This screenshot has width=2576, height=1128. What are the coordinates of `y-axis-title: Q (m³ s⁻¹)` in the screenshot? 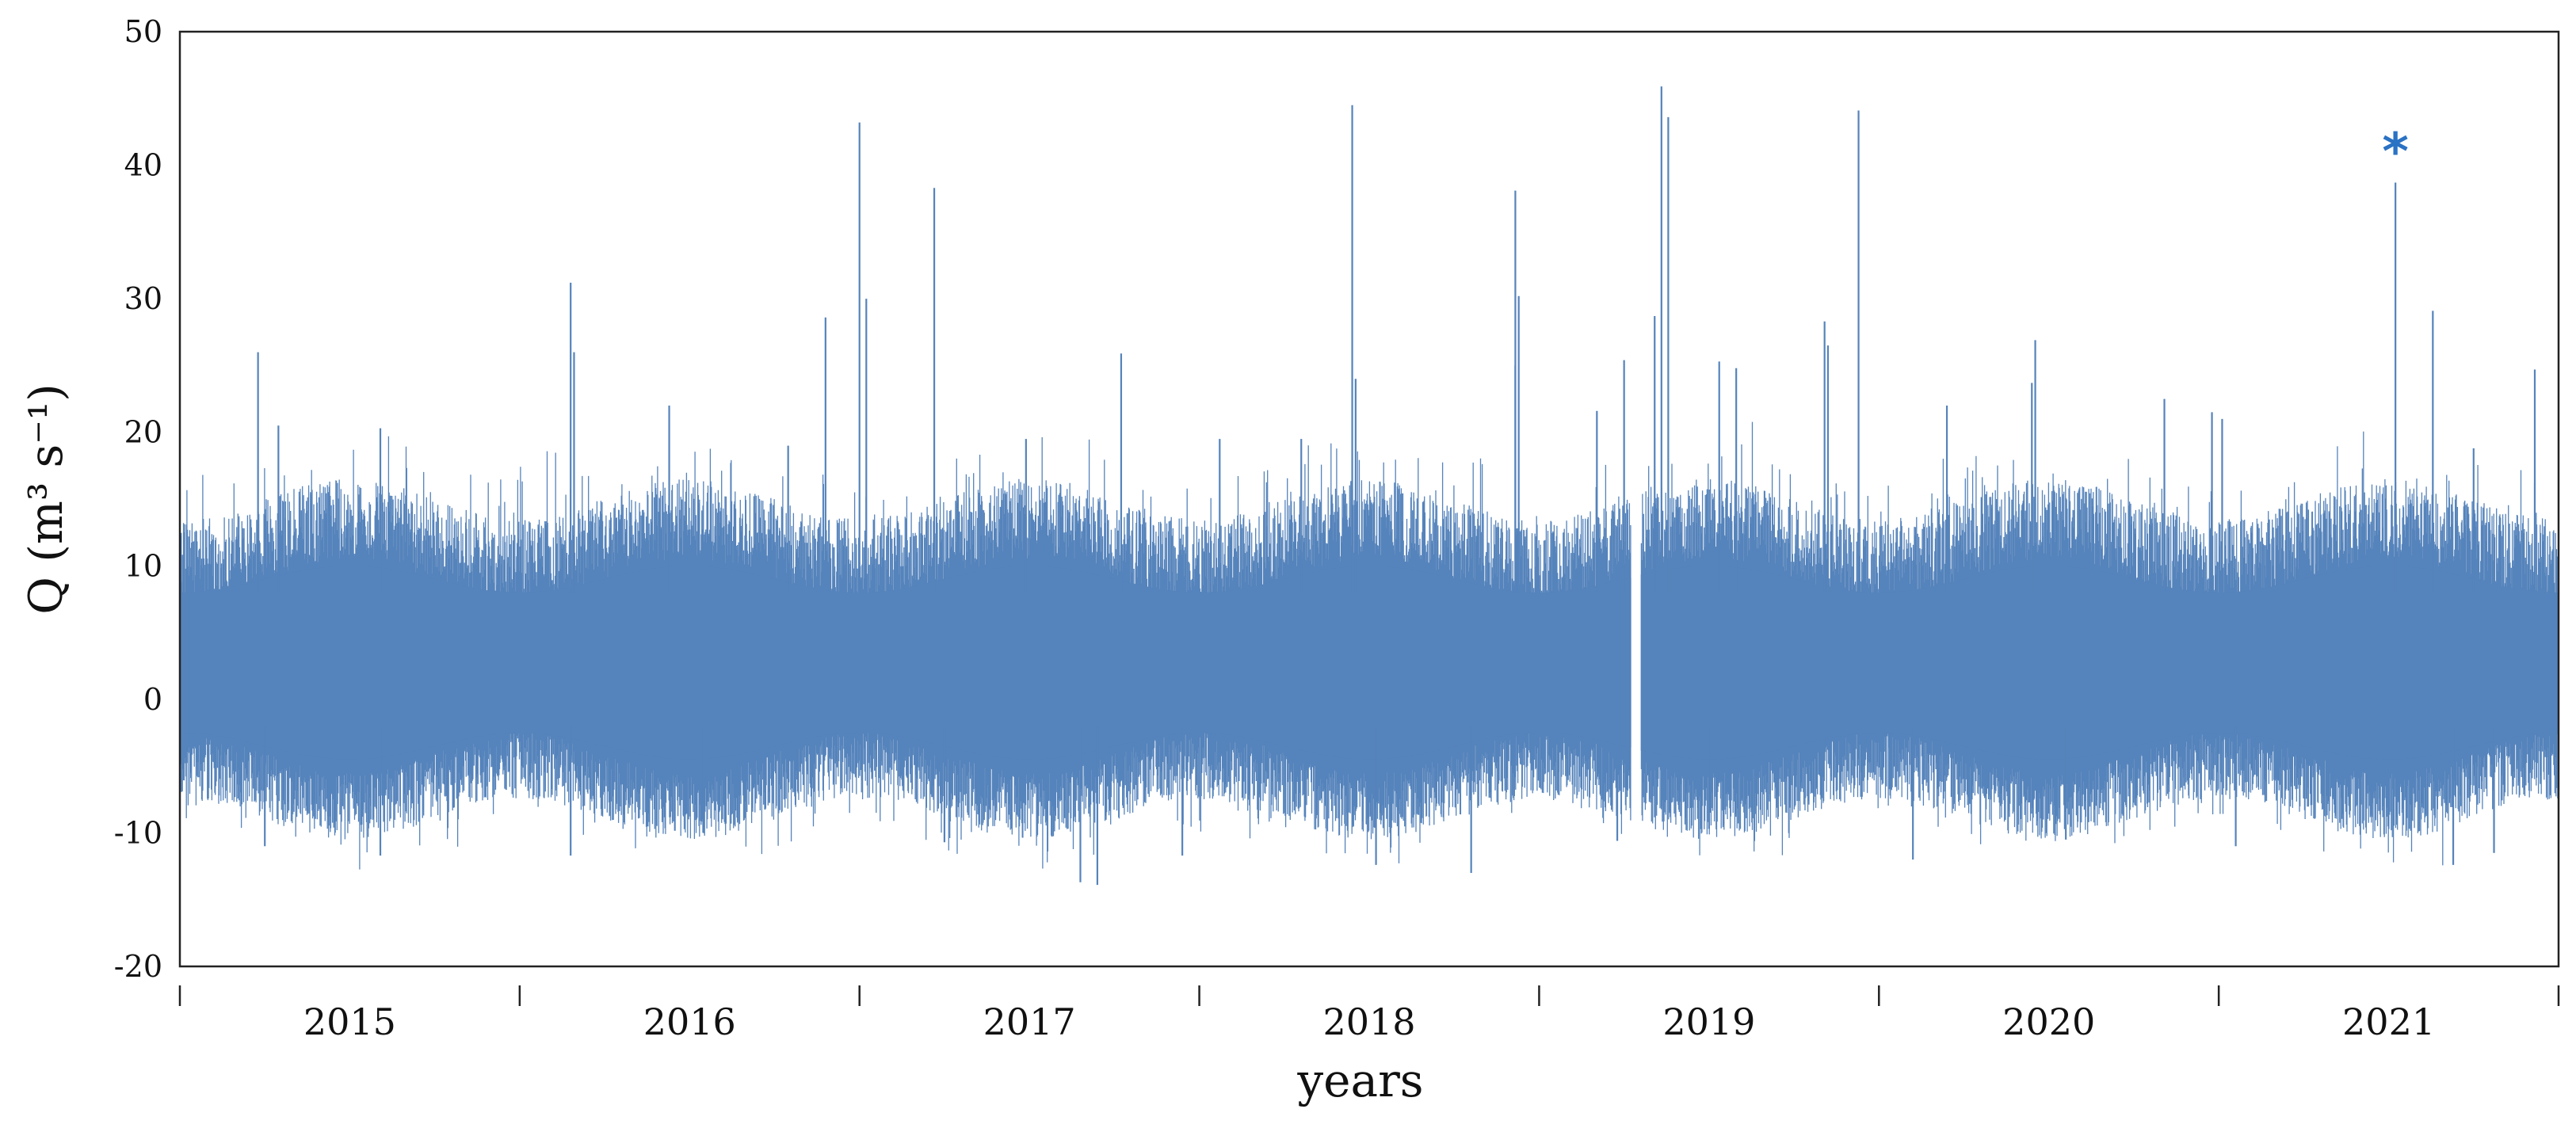 It's located at (46, 499).